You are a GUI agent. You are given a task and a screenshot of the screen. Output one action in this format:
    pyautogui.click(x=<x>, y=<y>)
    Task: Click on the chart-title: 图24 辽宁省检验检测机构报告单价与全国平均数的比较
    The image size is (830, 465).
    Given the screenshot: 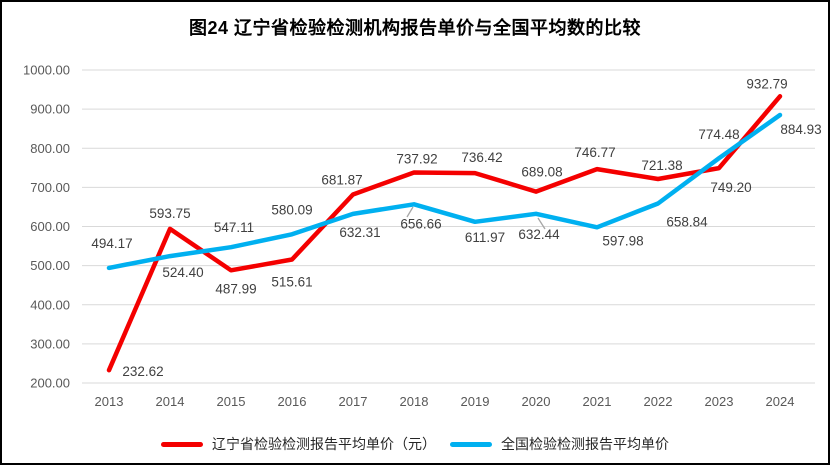 What is the action you would take?
    pyautogui.click(x=415, y=28)
    